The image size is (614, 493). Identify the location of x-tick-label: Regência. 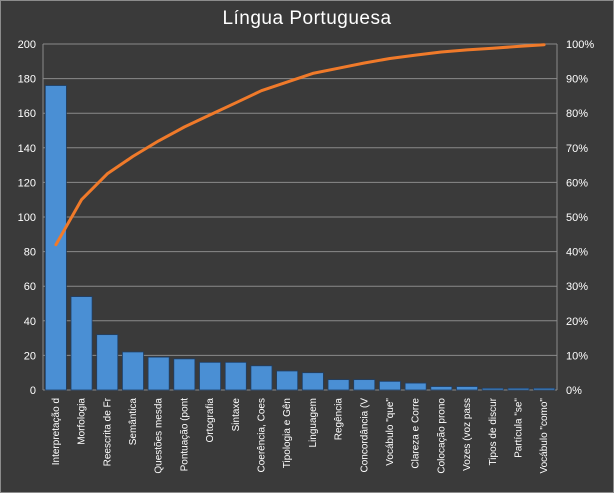
(339, 419).